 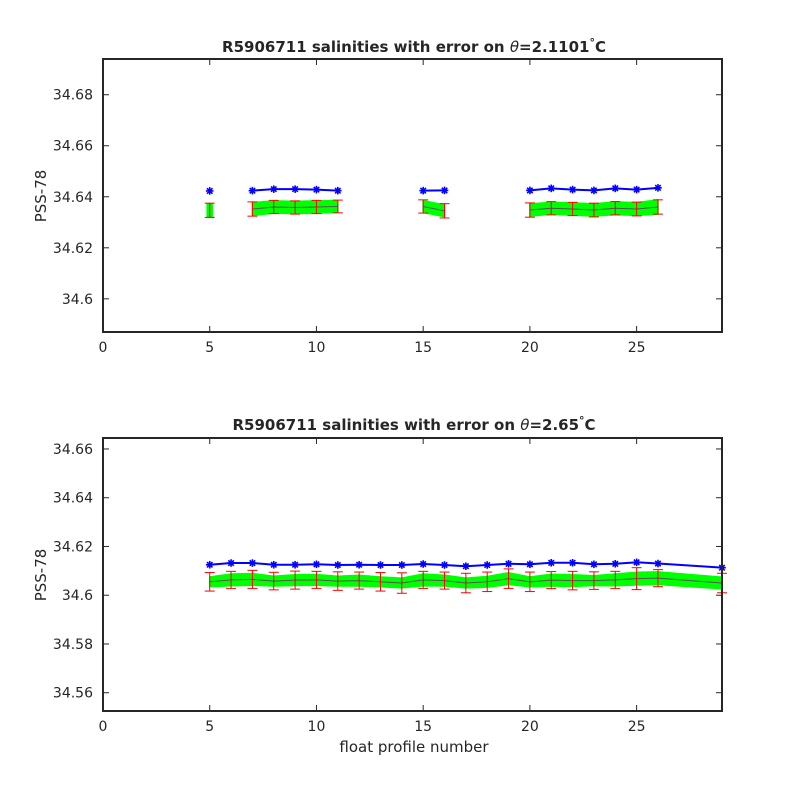 I want to click on bottom-title-unit: C, so click(x=590, y=425).